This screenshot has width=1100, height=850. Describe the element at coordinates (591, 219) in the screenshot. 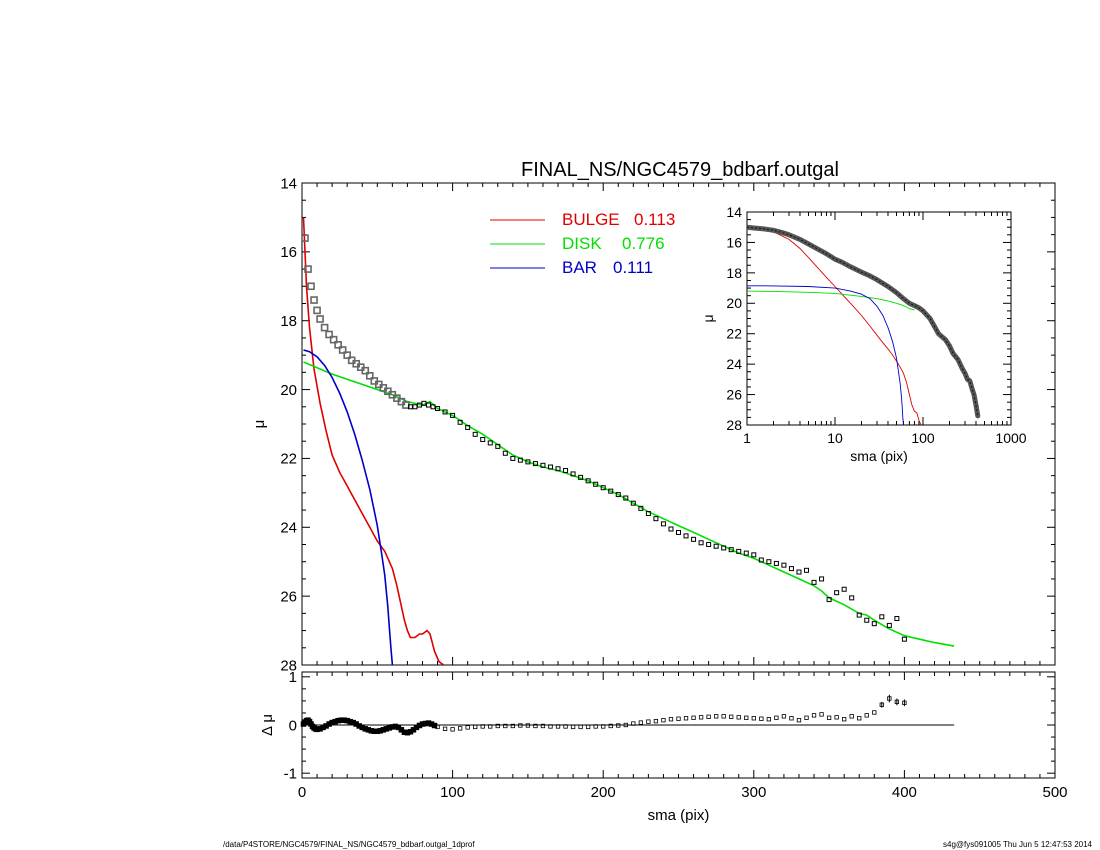

I see `legend-label-bulge: BULGE` at that location.